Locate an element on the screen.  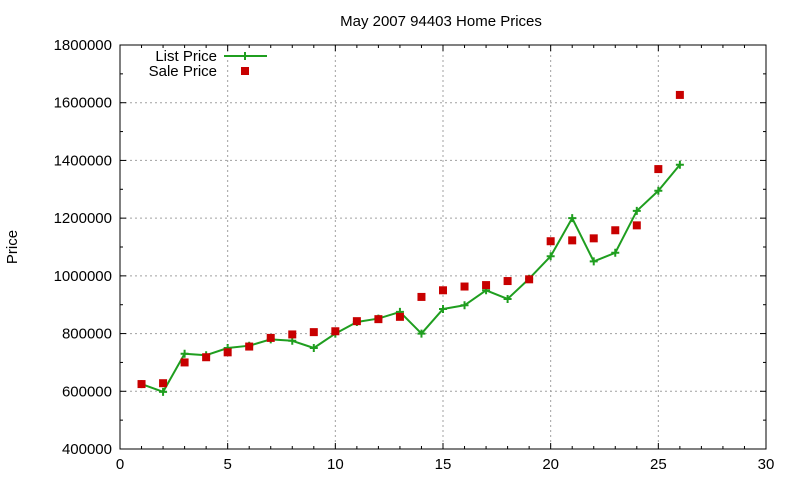
y-tick-label: 1800000 is located at coordinates (83, 45).